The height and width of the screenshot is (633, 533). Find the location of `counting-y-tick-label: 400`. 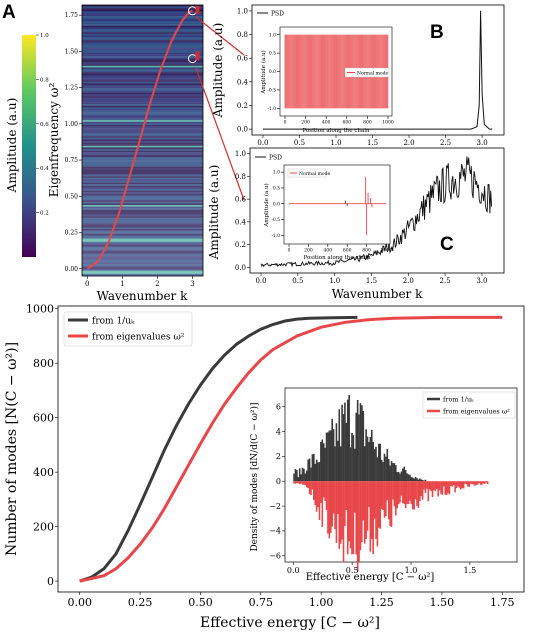

counting-y-tick-label: 400 is located at coordinates (43, 472).